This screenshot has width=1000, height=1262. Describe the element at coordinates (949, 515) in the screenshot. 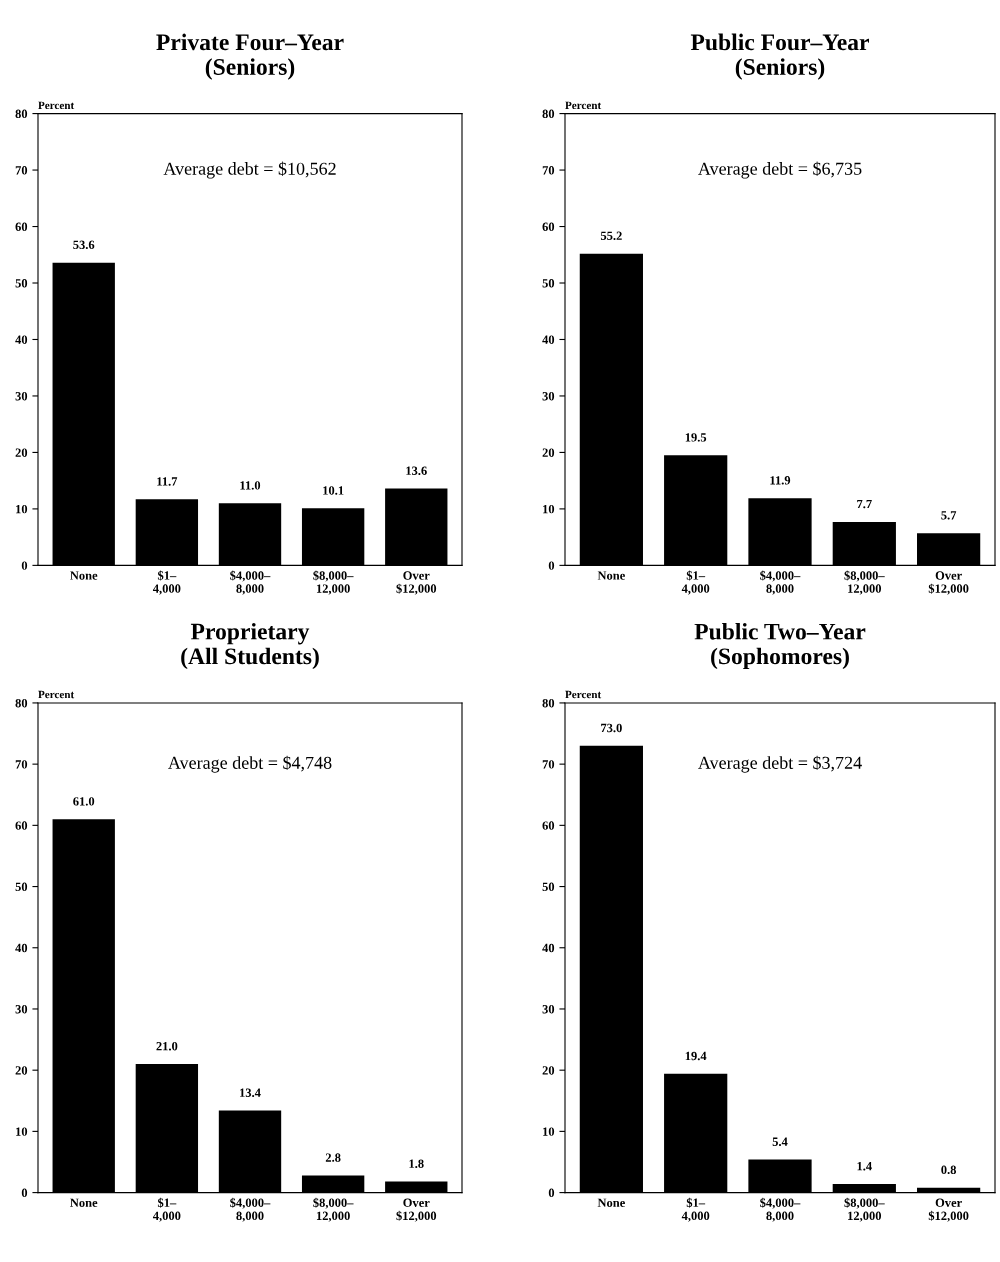

I see `data-label: 5.7` at that location.